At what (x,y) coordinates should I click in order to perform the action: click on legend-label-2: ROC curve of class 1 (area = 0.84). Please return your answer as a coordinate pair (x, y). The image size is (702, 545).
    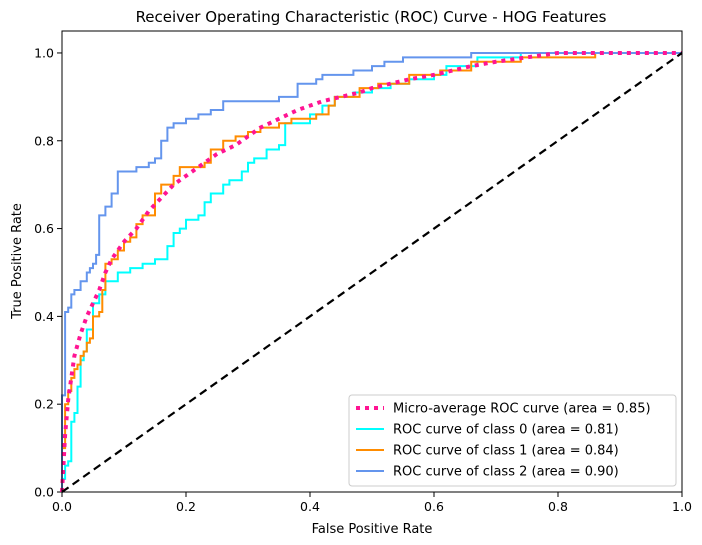
    Looking at the image, I should click on (506, 451).